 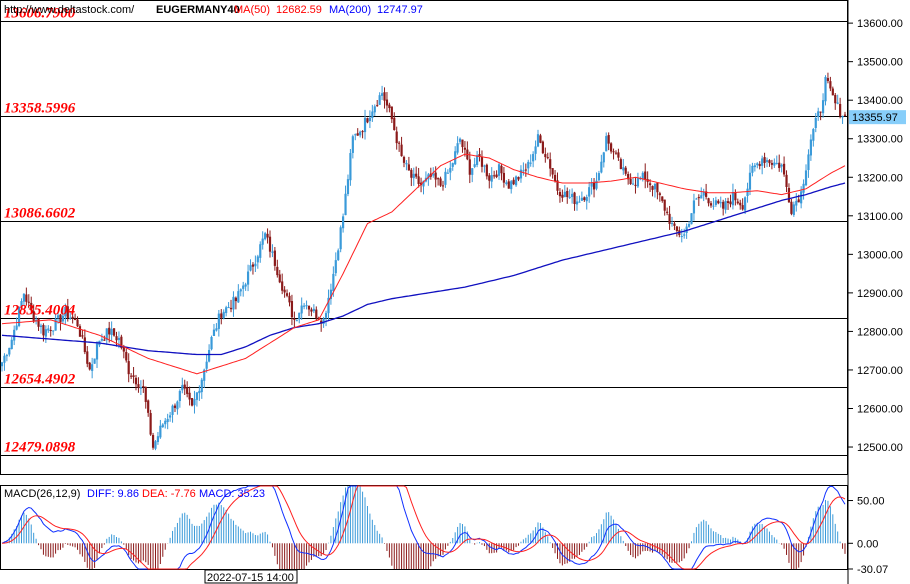 What do you see at coordinates (867, 544) in the screenshot?
I see `macd-tick-label: 0.00` at bounding box center [867, 544].